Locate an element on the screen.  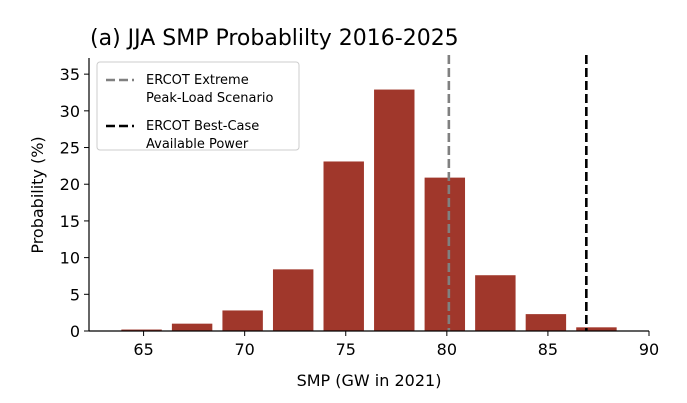
y-tick-label-3: 15 is located at coordinates (70, 221).